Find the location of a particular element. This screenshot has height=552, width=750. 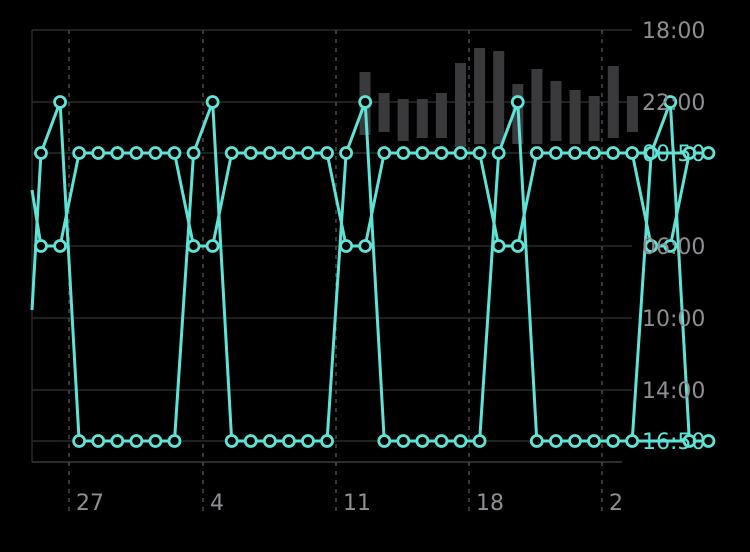

y-tick-label: 06:00 is located at coordinates (673, 247).